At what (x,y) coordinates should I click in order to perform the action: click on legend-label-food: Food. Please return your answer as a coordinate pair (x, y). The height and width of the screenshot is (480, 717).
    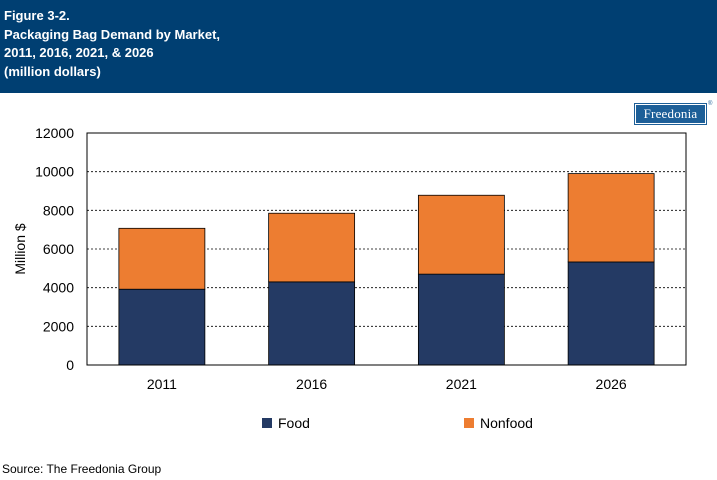
    Looking at the image, I should click on (294, 423).